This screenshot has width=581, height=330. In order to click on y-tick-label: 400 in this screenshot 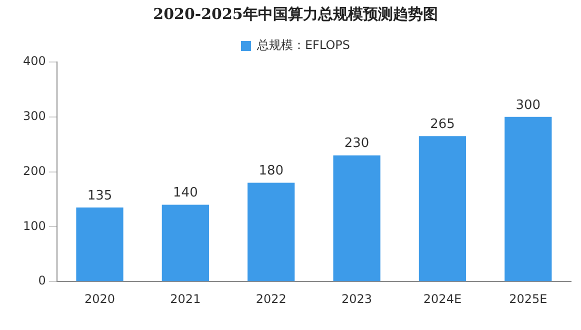, I will do `click(34, 61)`.